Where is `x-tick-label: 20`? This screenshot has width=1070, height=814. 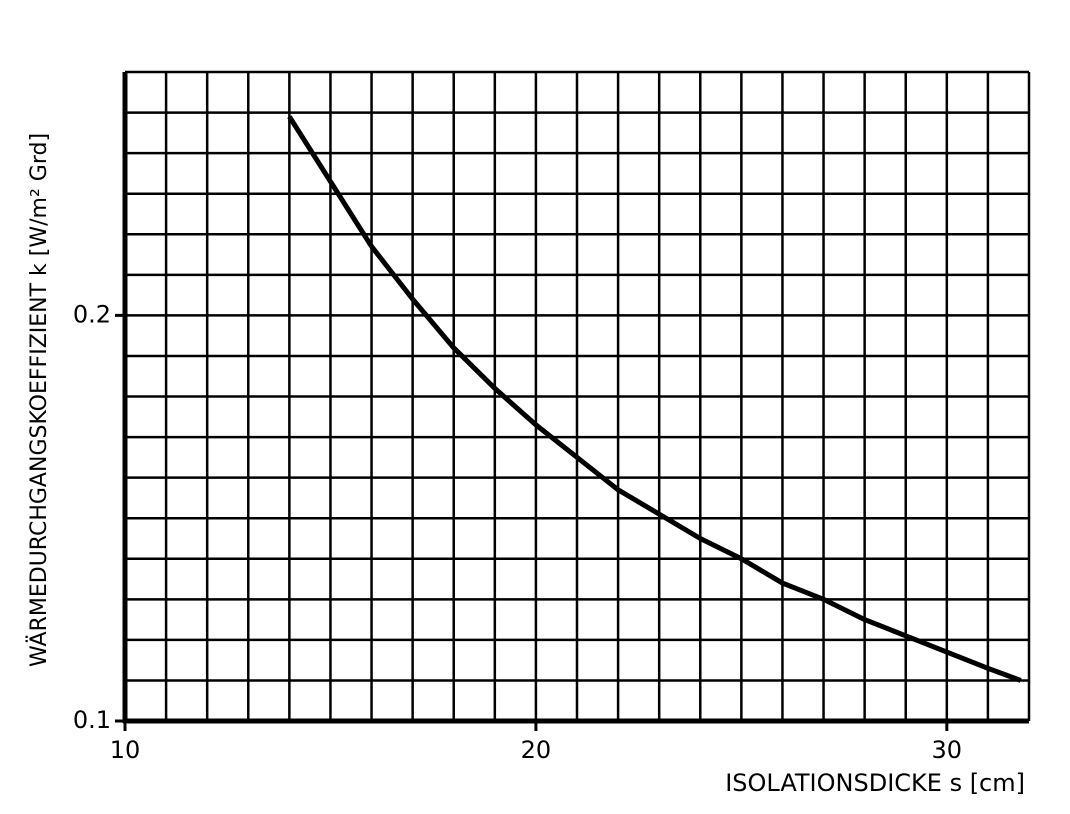
x-tick-label: 20 is located at coordinates (536, 750).